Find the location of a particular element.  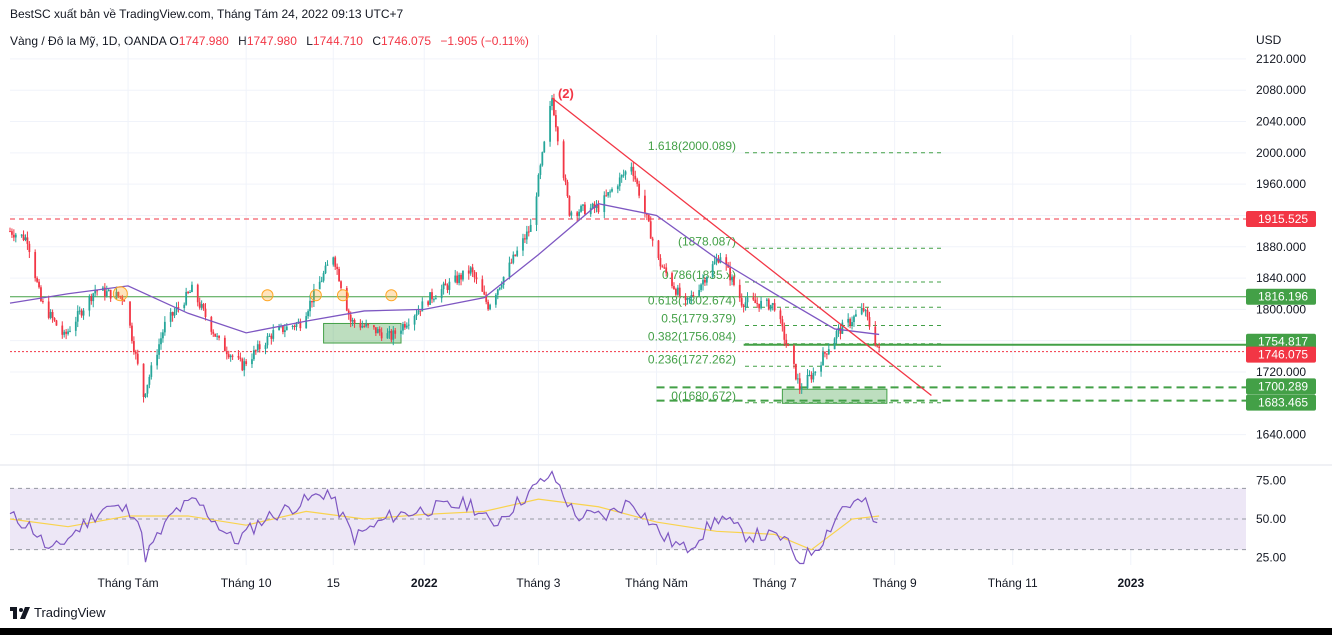

price-tag-label-0: 1915.525 is located at coordinates (1283, 219).